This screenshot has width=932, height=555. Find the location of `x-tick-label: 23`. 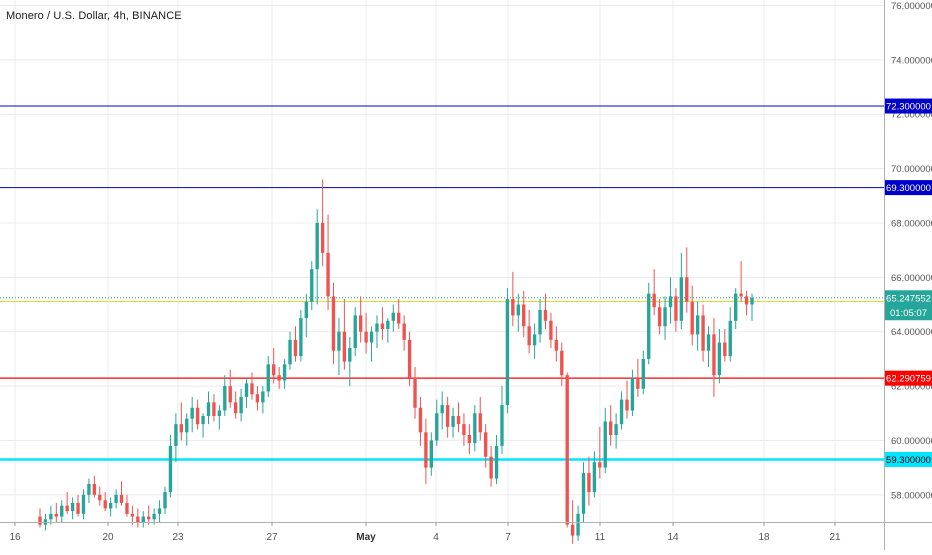

x-tick-label: 23 is located at coordinates (178, 537).